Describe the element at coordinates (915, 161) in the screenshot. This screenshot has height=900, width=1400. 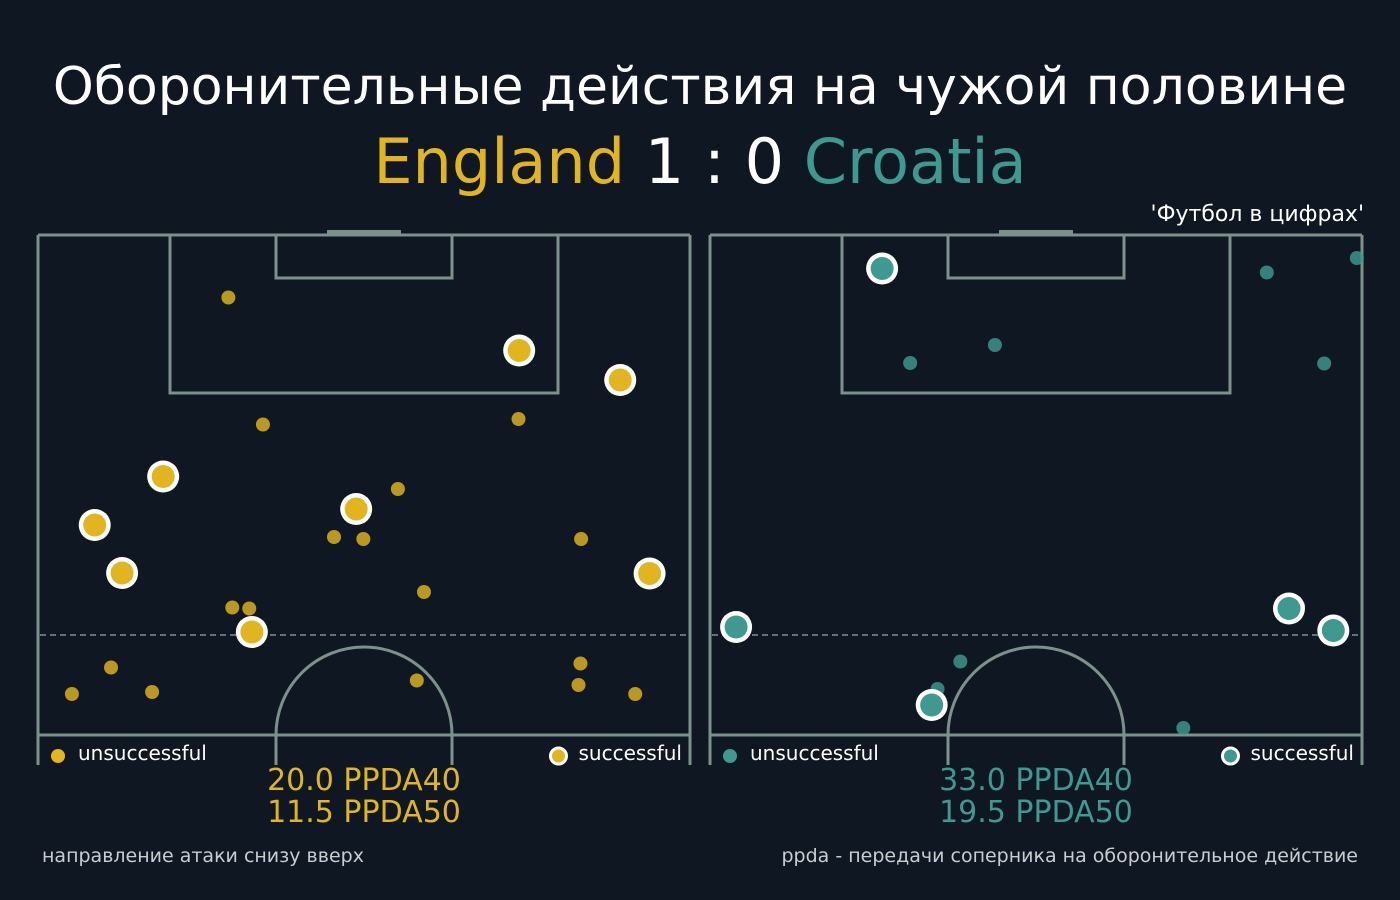
I see `away-team-name: Croatia` at that location.